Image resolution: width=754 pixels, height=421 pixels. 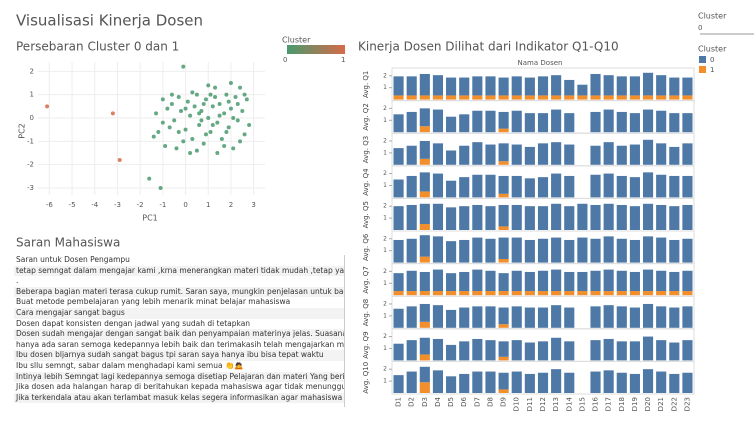 What do you see at coordinates (504, 402) in the screenshot?
I see `x-tick-label: D9` at bounding box center [504, 402].